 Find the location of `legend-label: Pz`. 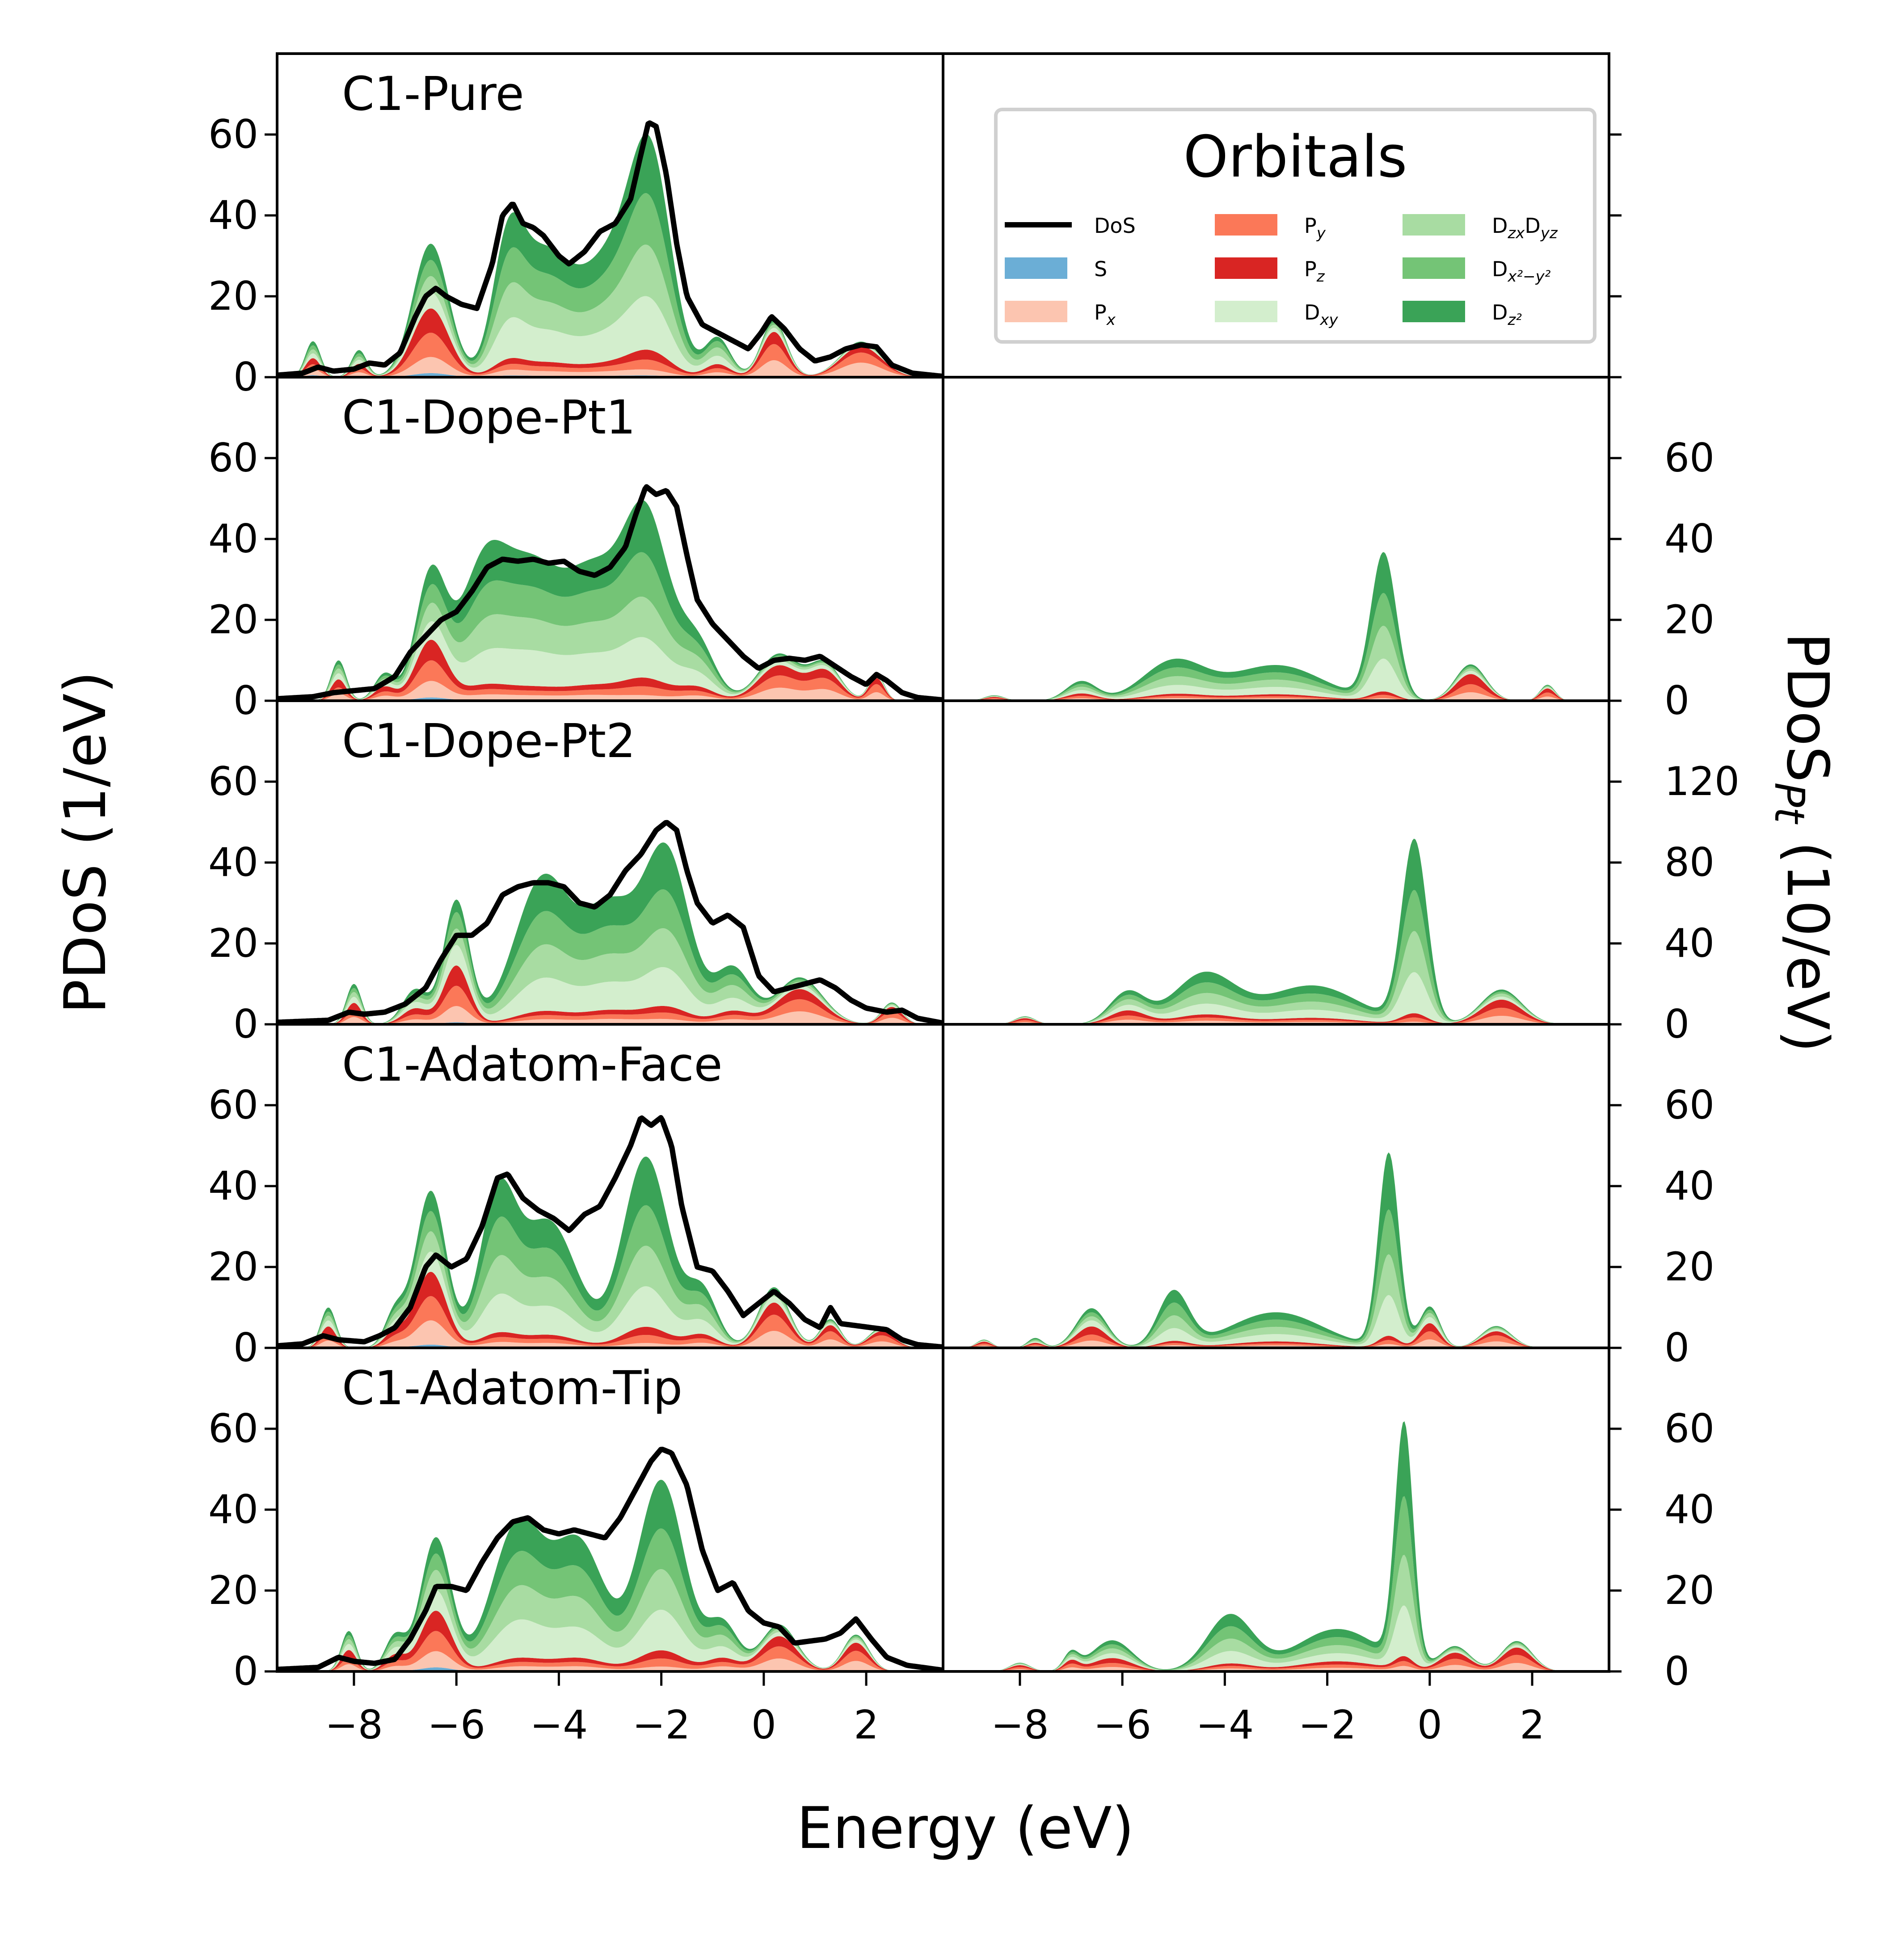

legend-label: Pz is located at coordinates (1314, 271).